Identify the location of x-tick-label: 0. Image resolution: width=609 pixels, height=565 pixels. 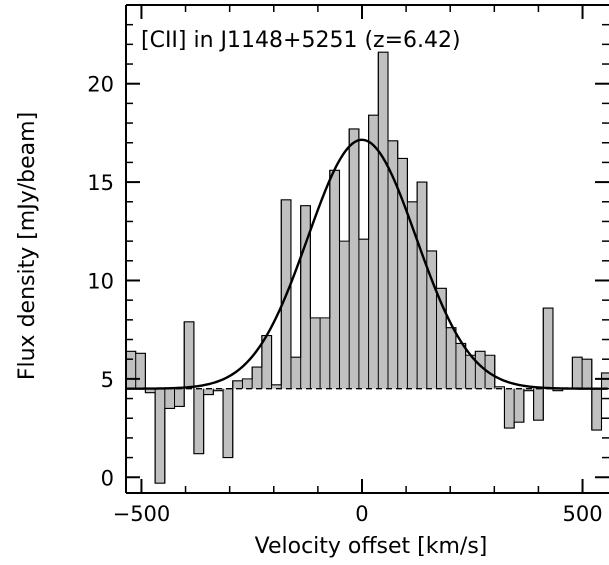
(361, 514).